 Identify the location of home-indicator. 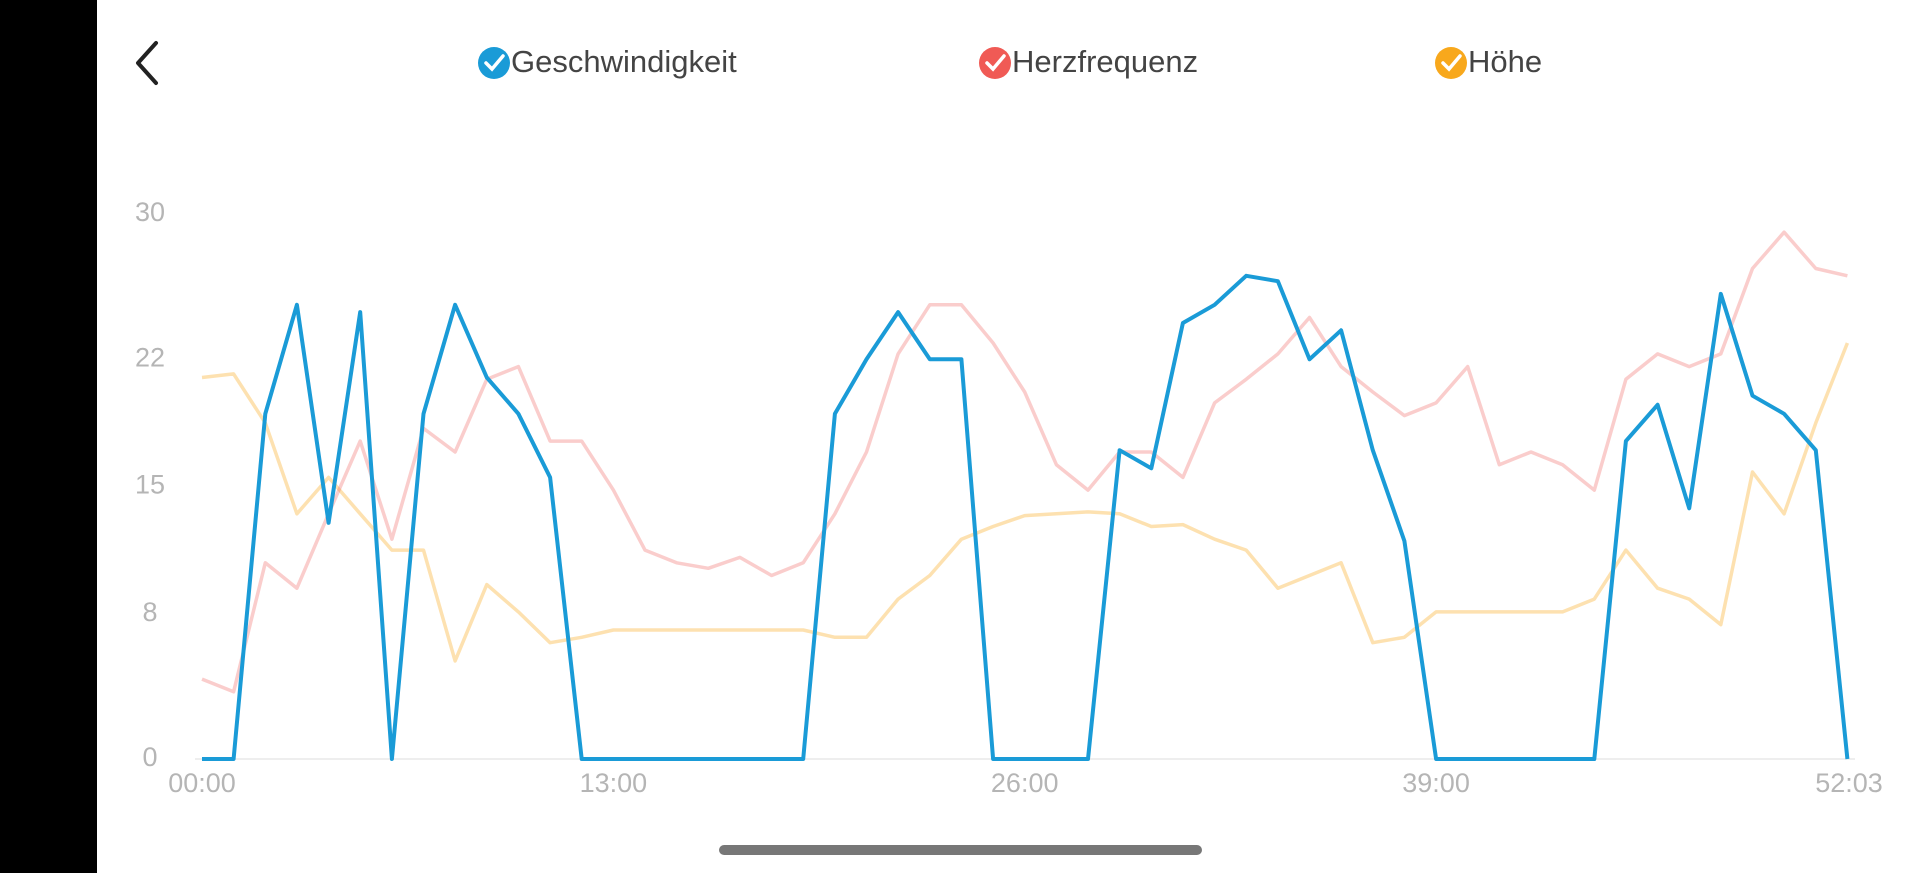
(960, 850).